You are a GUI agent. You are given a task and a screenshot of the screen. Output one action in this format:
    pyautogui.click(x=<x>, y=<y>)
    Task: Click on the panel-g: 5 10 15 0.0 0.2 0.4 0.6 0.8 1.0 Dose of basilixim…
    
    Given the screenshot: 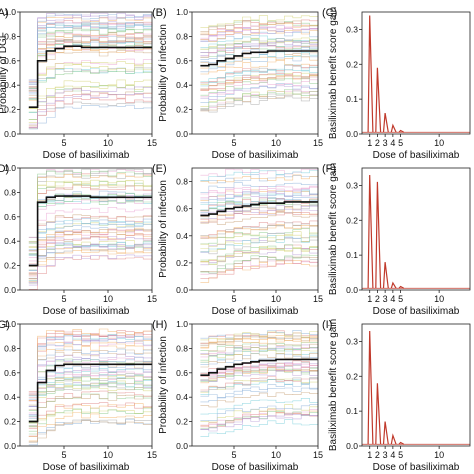 What is the action you would take?
    pyautogui.click(x=78, y=396)
    